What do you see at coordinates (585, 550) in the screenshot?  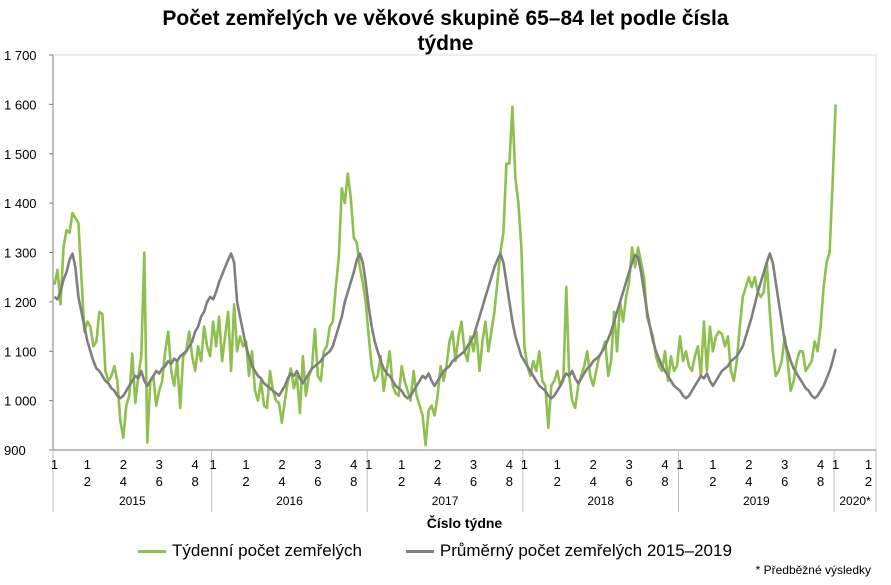 I see `legend-label-average: Průměrný počet zemřelých 2015–2019` at bounding box center [585, 550].